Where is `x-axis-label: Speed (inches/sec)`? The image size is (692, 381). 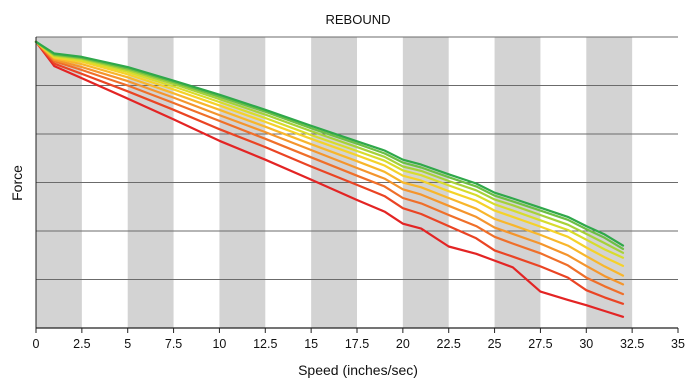 x-axis-label: Speed (inches/sec) is located at coordinates (358, 370).